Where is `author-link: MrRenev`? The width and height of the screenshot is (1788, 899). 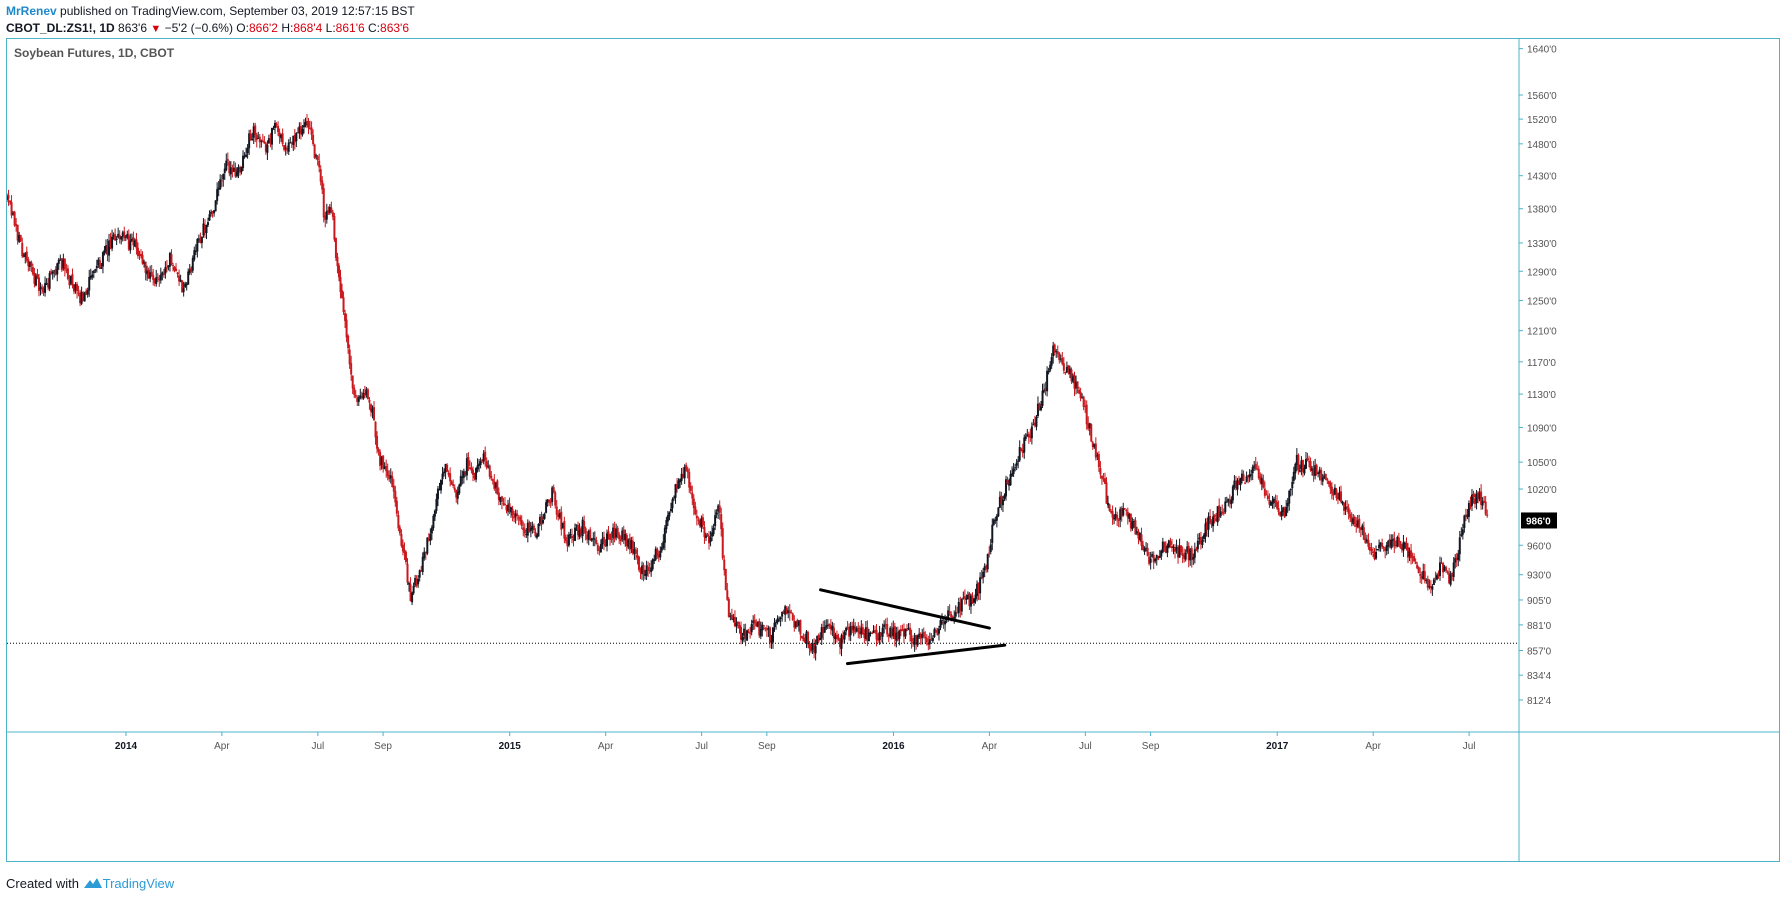 author-link: MrRenev is located at coordinates (31, 11).